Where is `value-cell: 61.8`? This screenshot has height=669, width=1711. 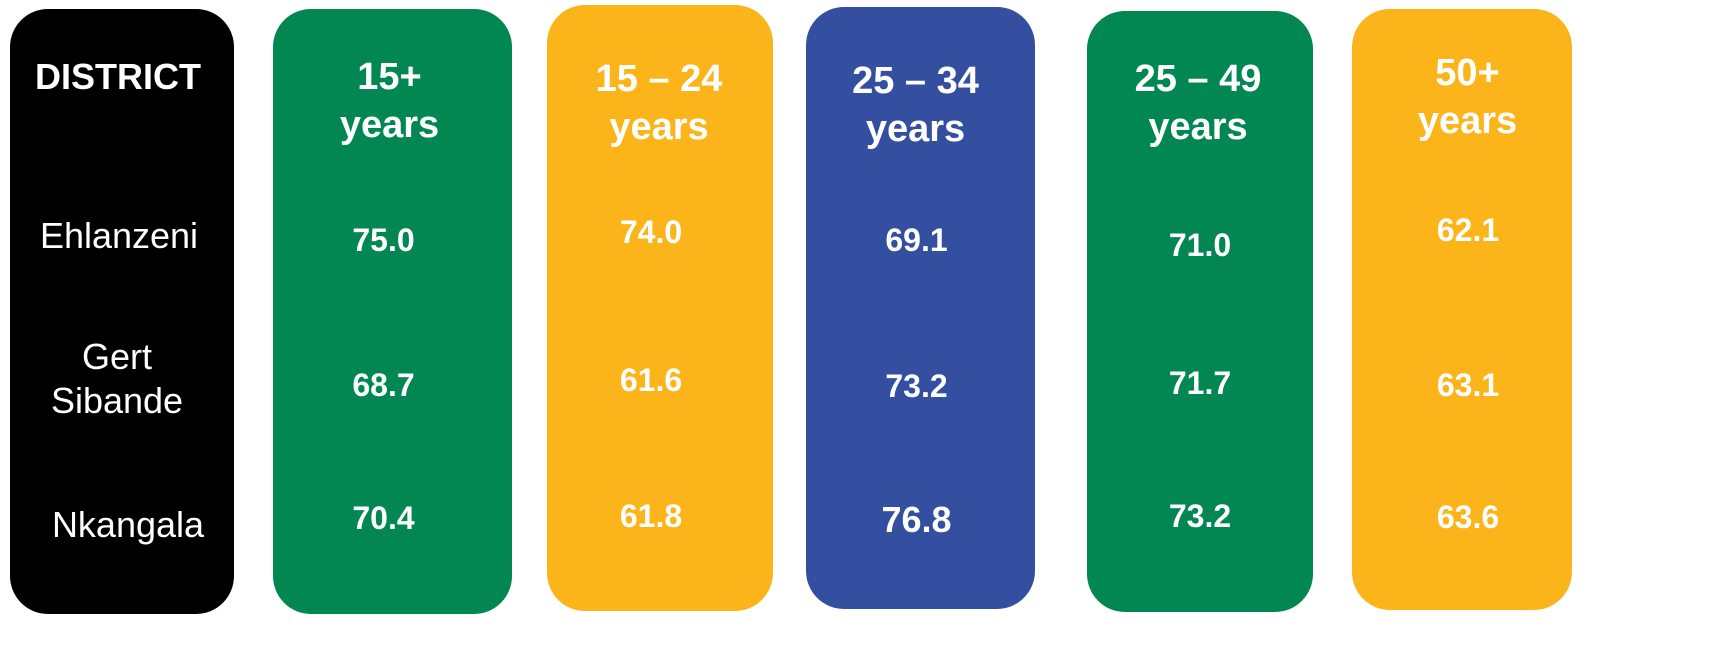 value-cell: 61.8 is located at coordinates (651, 516).